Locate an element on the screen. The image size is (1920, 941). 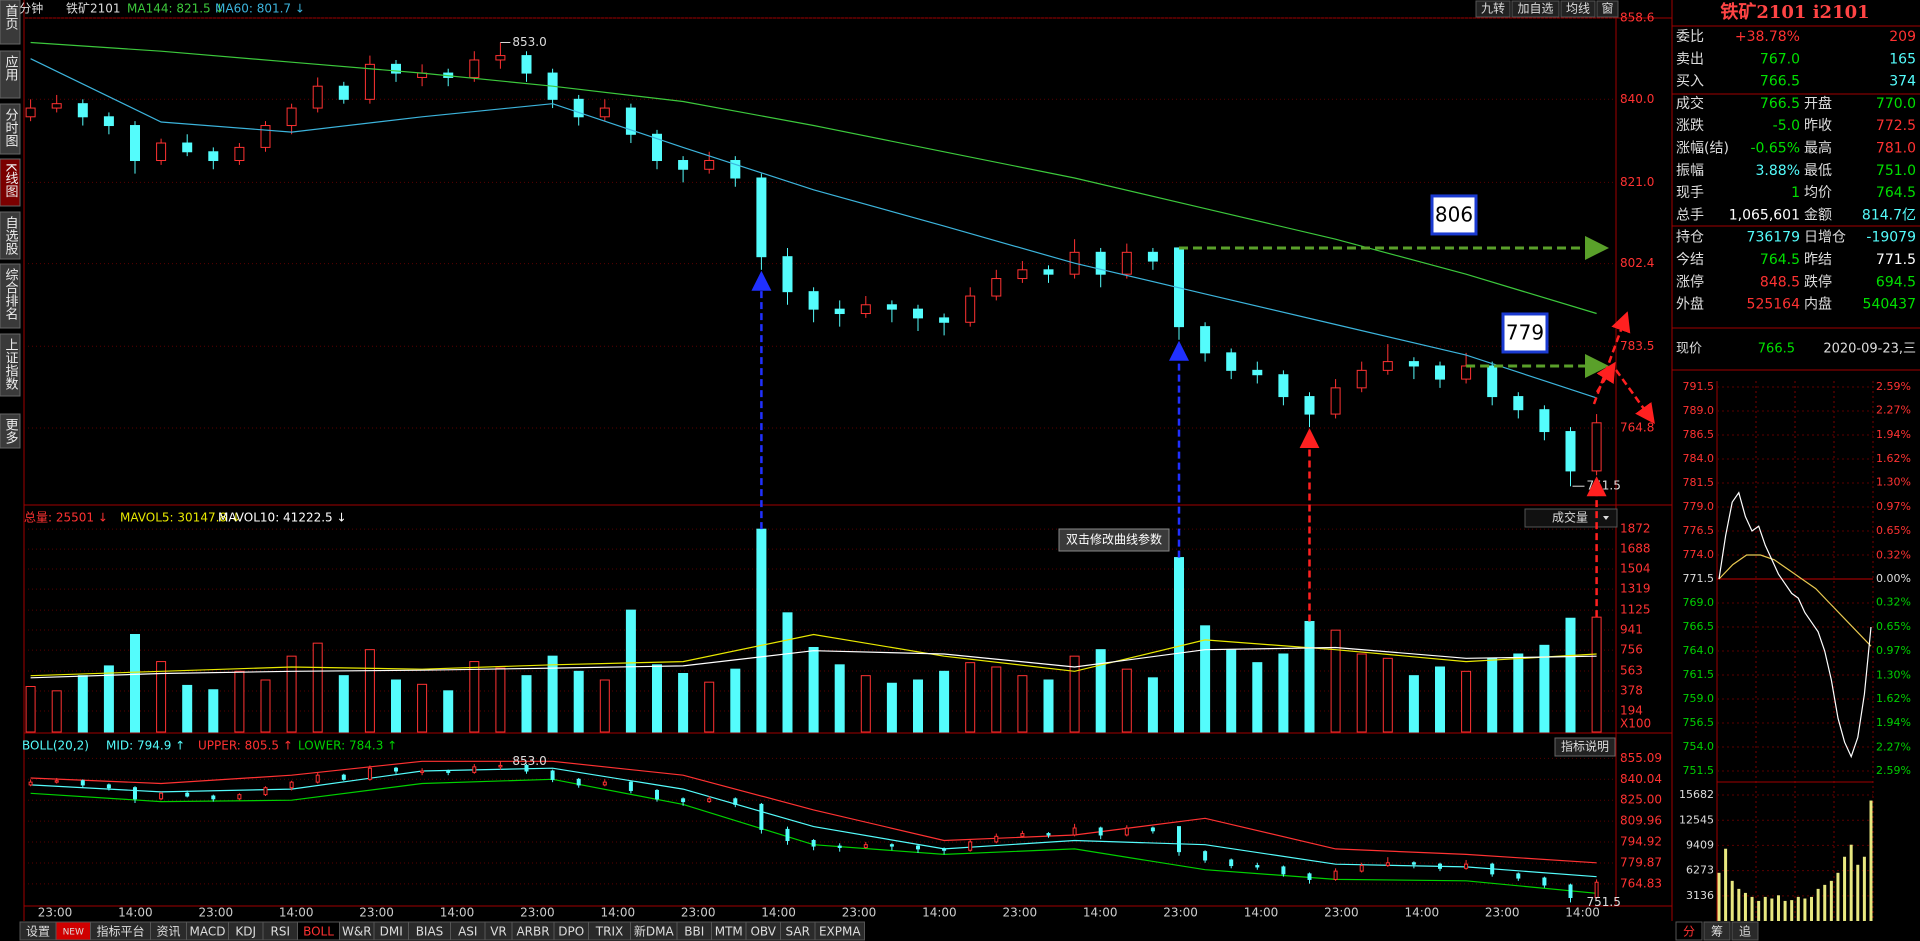
sidebar-tab-label: 更多 is located at coordinates (11, 431).